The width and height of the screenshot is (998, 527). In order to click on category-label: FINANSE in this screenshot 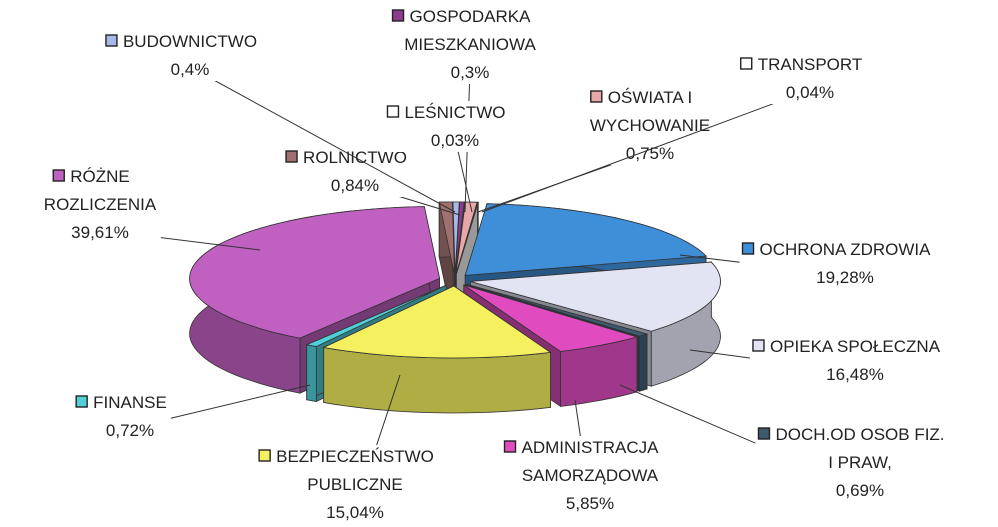, I will do `click(130, 402)`.